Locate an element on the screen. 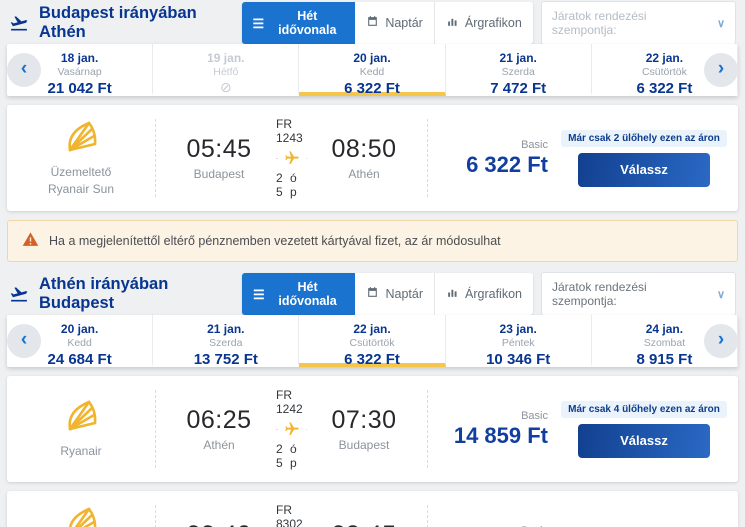  warning-icon is located at coordinates (30, 241).